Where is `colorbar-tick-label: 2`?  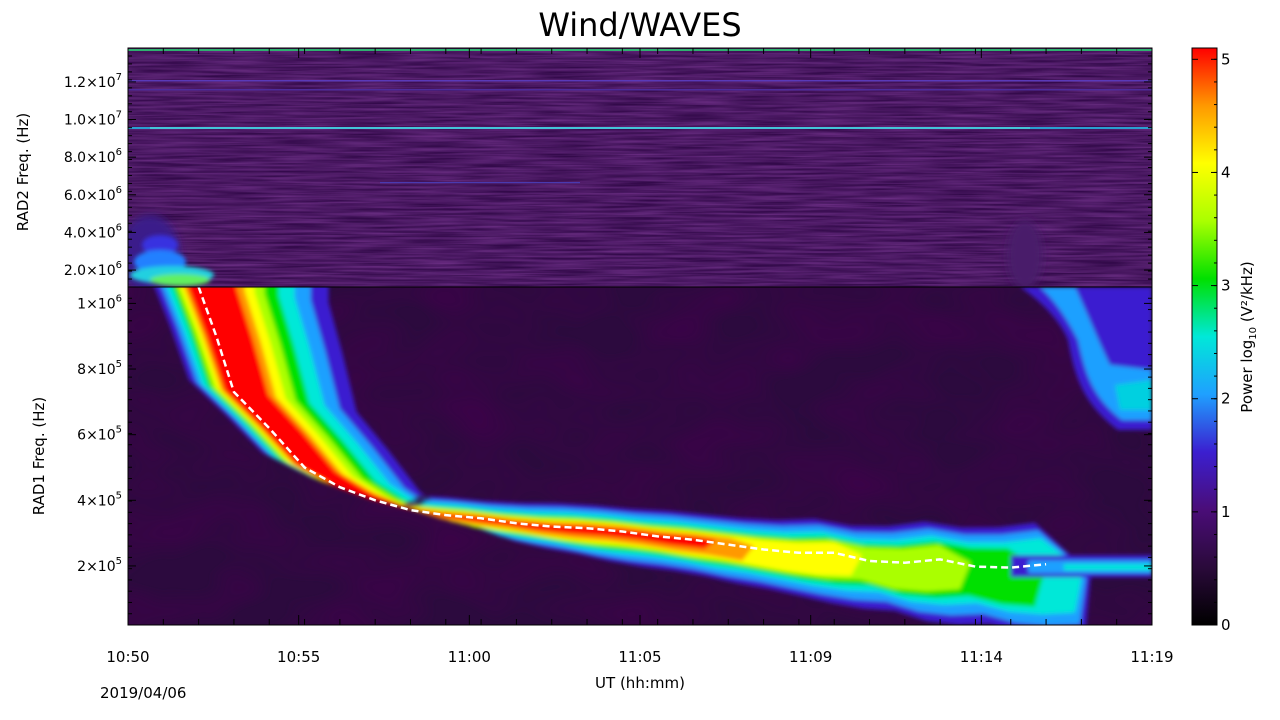
colorbar-tick-label: 2 is located at coordinates (1226, 399).